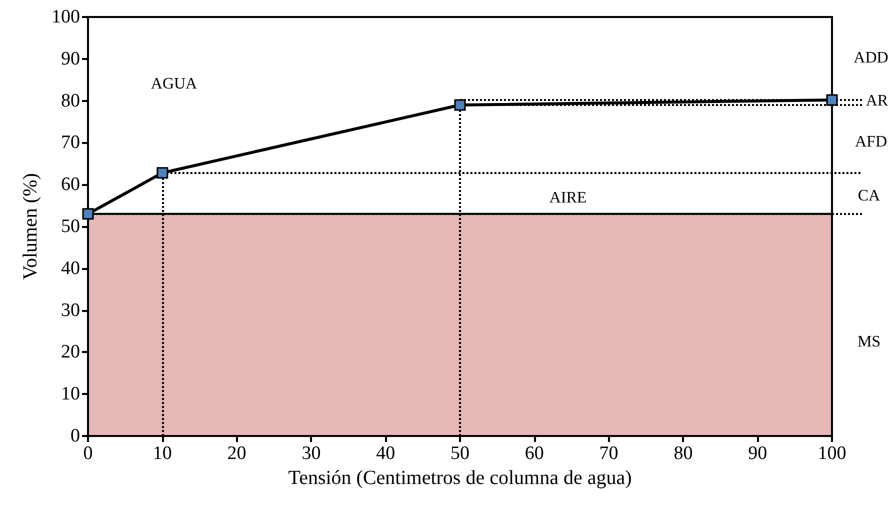 Image resolution: width=895 pixels, height=518 pixels. What do you see at coordinates (162, 453) in the screenshot?
I see `x-tick-label: 10` at bounding box center [162, 453].